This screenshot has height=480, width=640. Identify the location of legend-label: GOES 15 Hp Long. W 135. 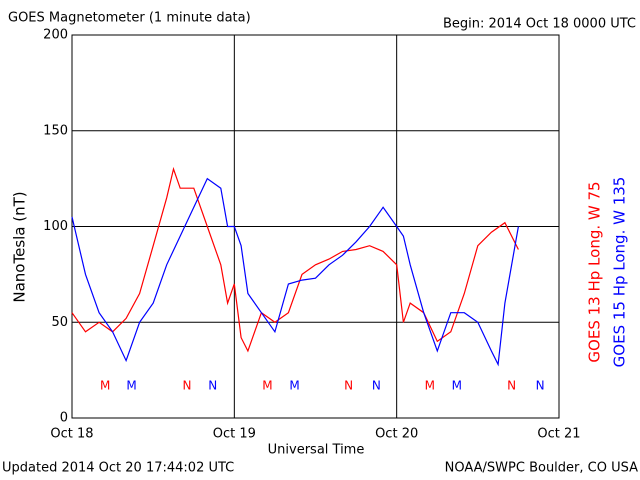
(620, 272).